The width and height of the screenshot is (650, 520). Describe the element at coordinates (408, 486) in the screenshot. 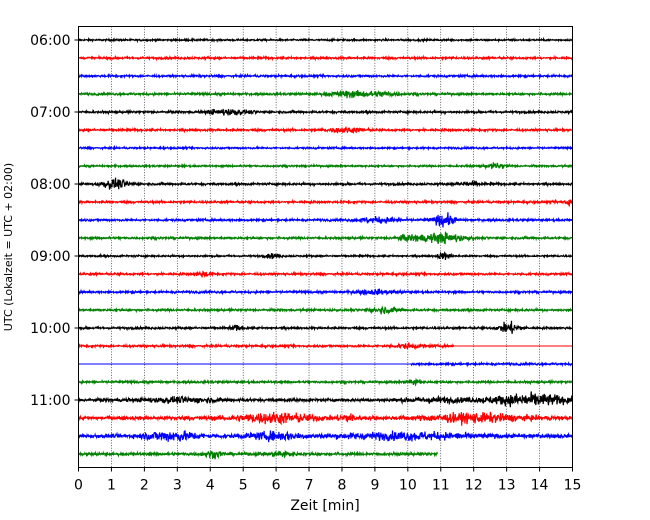

I see `x-tick-label-10: 10` at that location.